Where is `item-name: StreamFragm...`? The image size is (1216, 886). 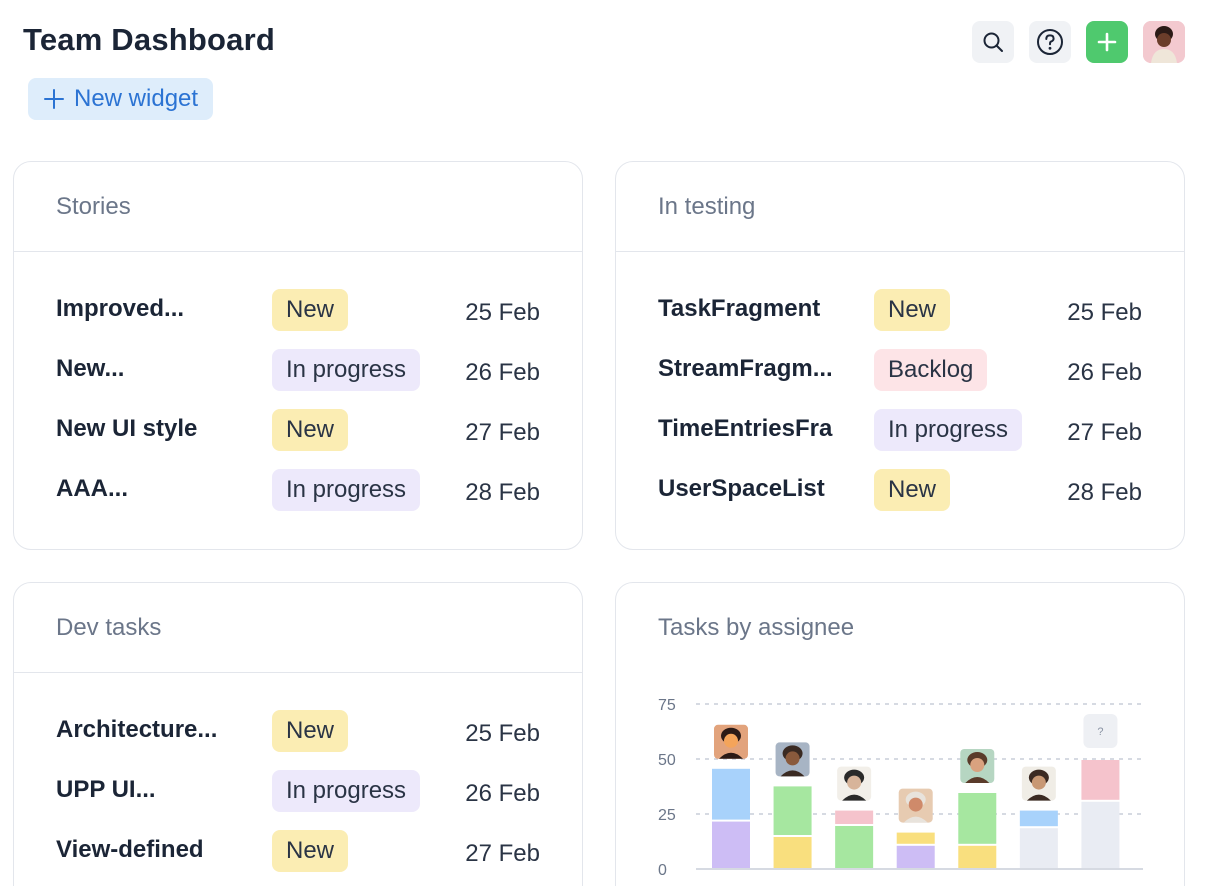 item-name: StreamFragm... is located at coordinates (745, 368).